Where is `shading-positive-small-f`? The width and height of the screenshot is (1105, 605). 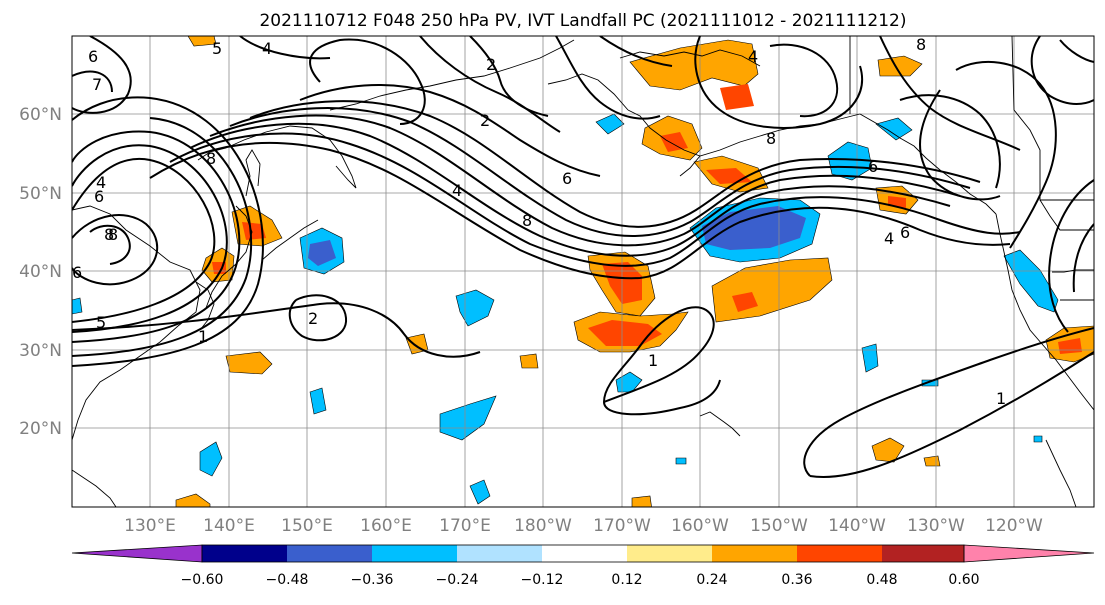 shading-positive-small-f is located at coordinates (932, 461).